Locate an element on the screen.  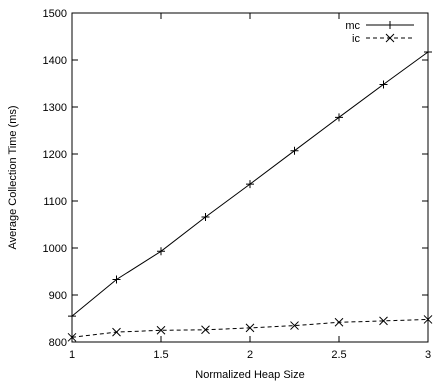
x-tick-label: 1.5 is located at coordinates (160, 355).